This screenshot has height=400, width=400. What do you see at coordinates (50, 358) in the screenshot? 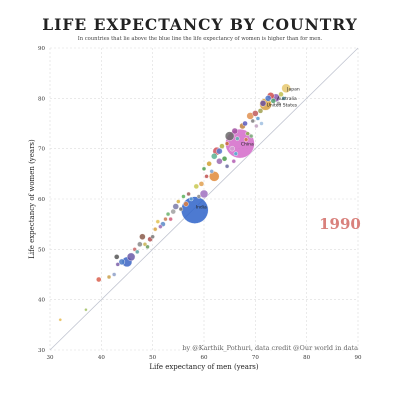
I see `x-tick-label: 30` at bounding box center [50, 358].